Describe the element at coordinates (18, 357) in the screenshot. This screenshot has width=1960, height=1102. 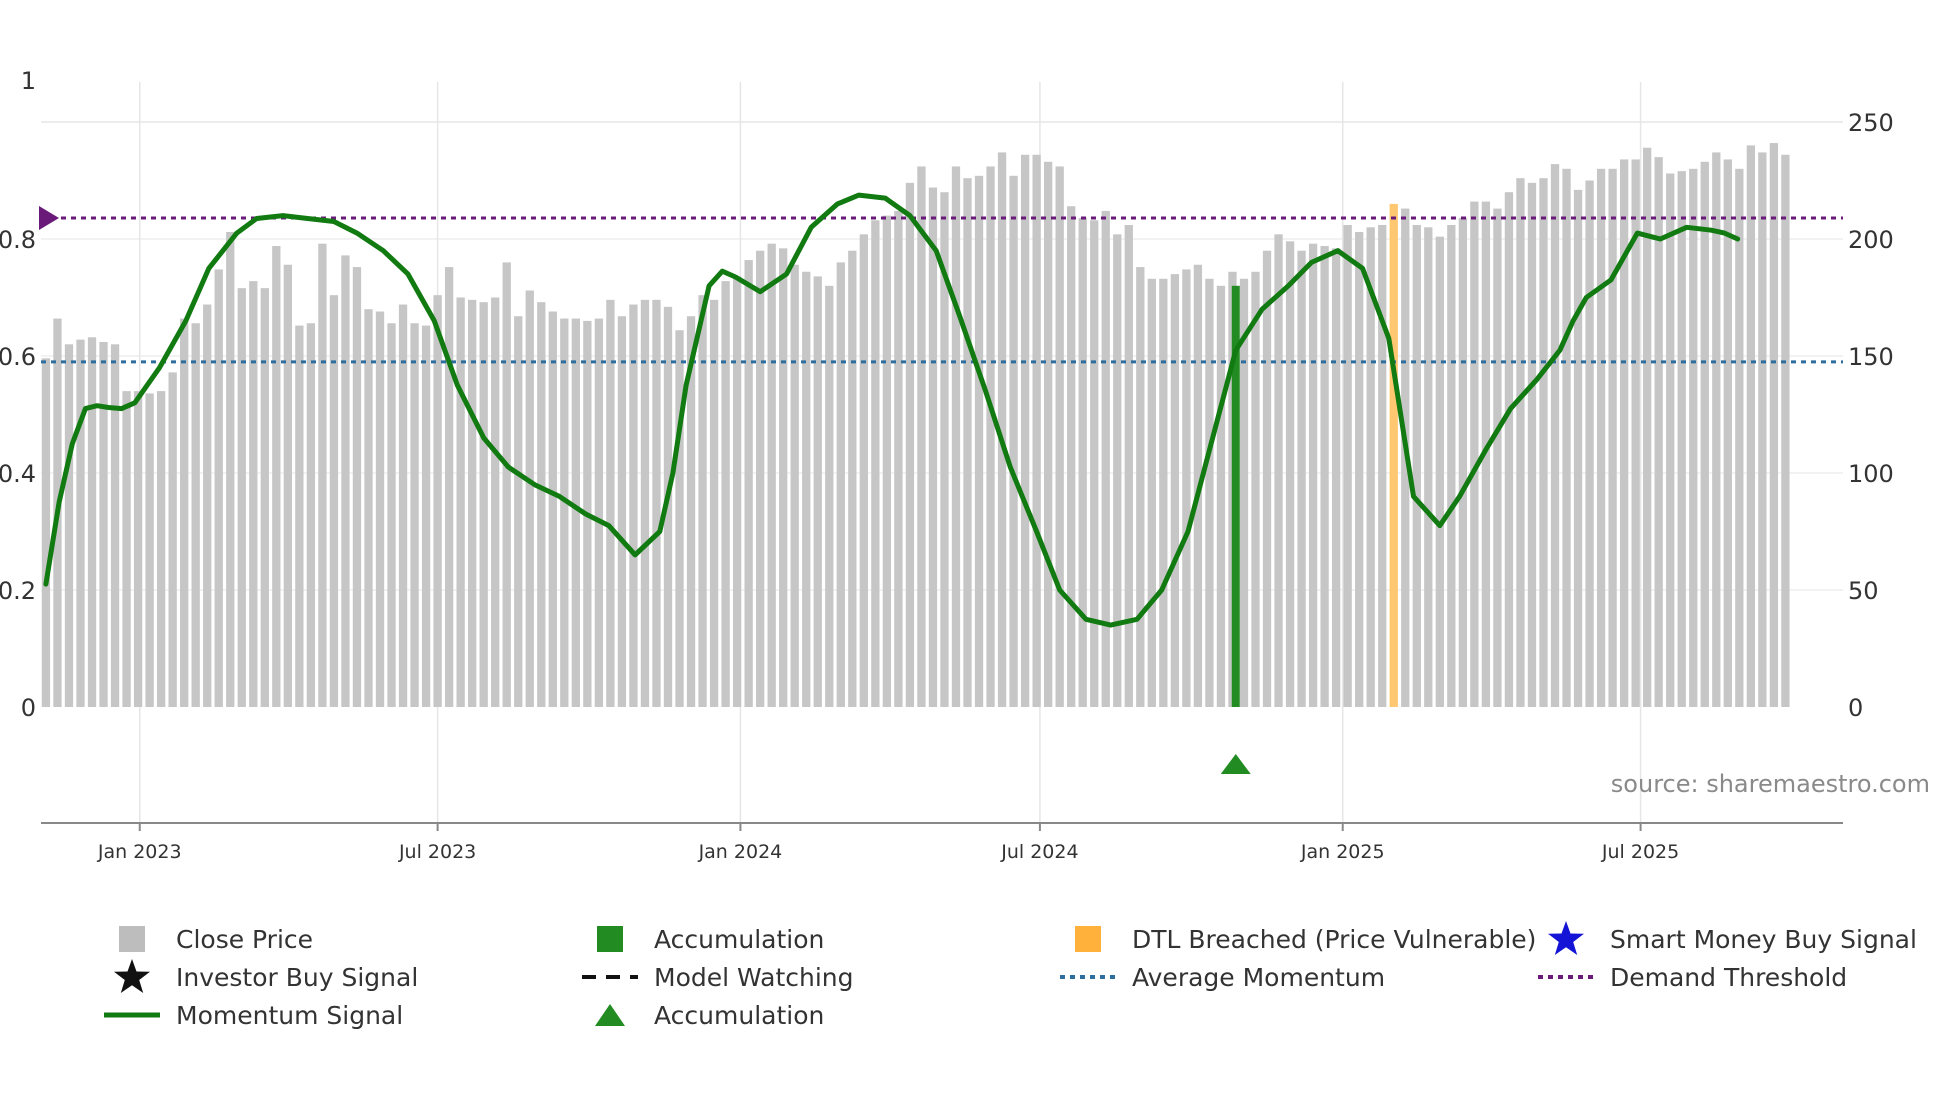
I see `left-tick-label: 0.6` at that location.